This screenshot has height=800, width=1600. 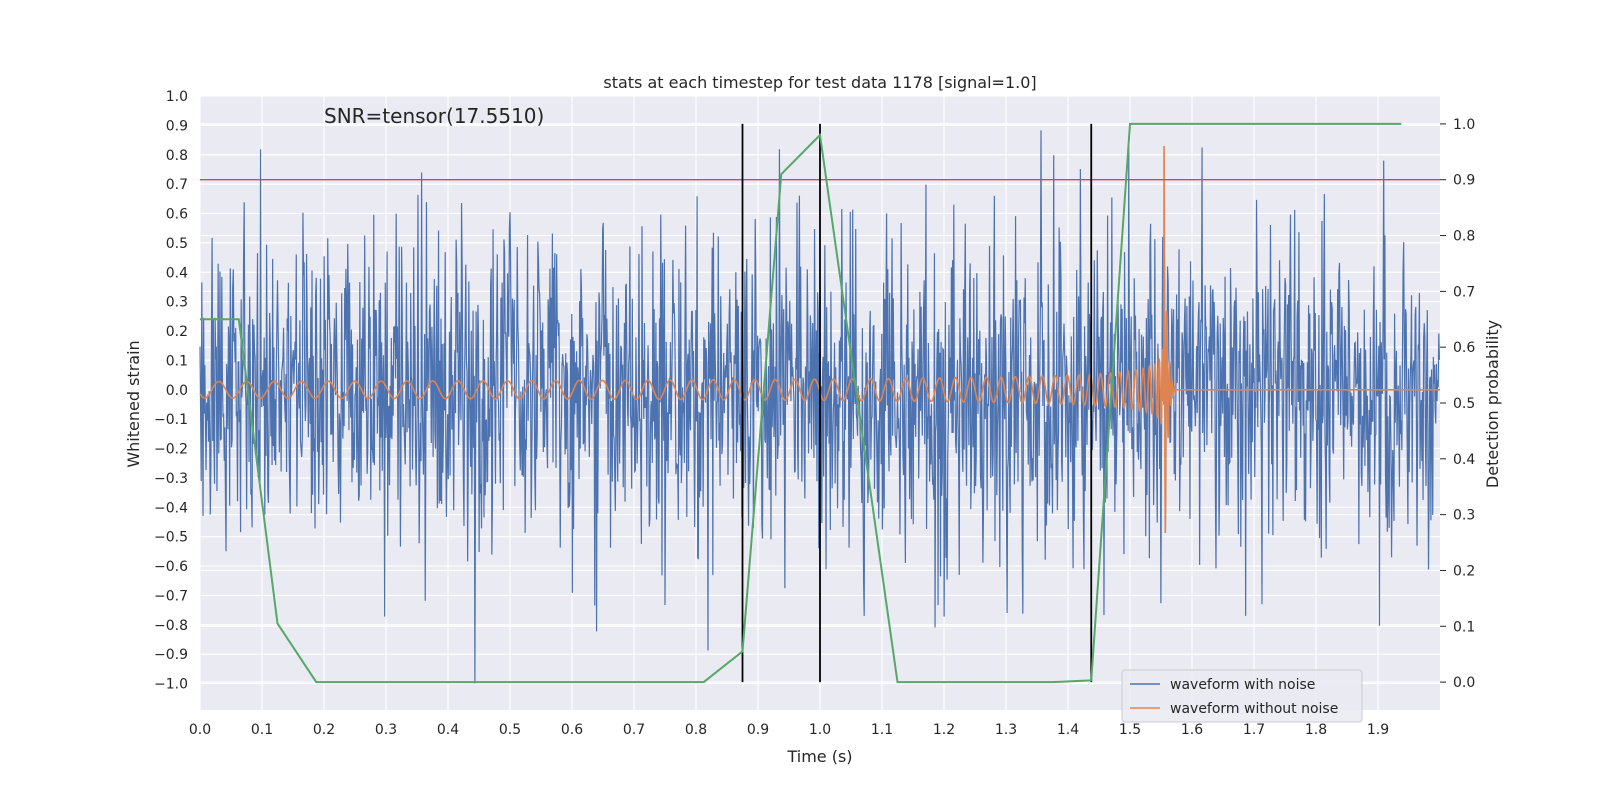 I want to click on x-tick-label: 1.9, so click(x=1378, y=730).